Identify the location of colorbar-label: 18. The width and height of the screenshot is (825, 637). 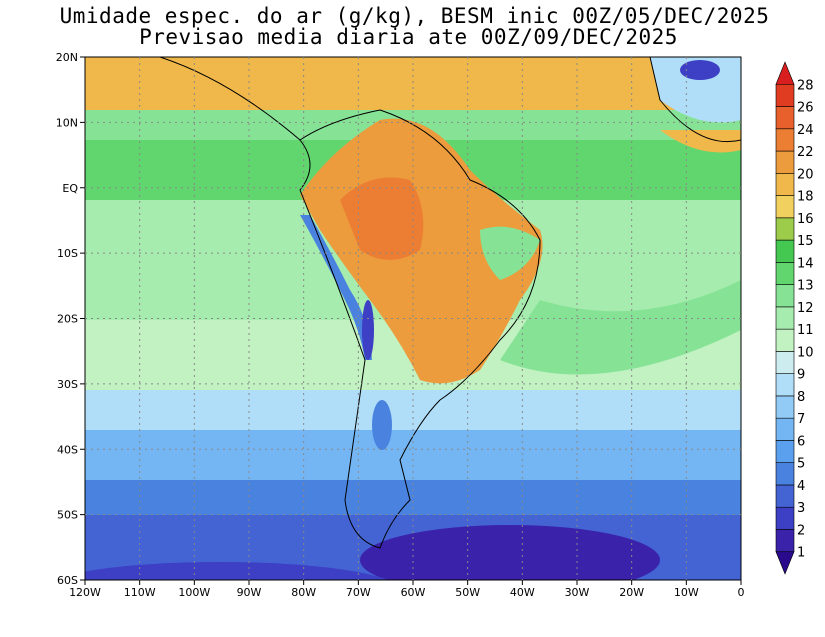
(805, 197).